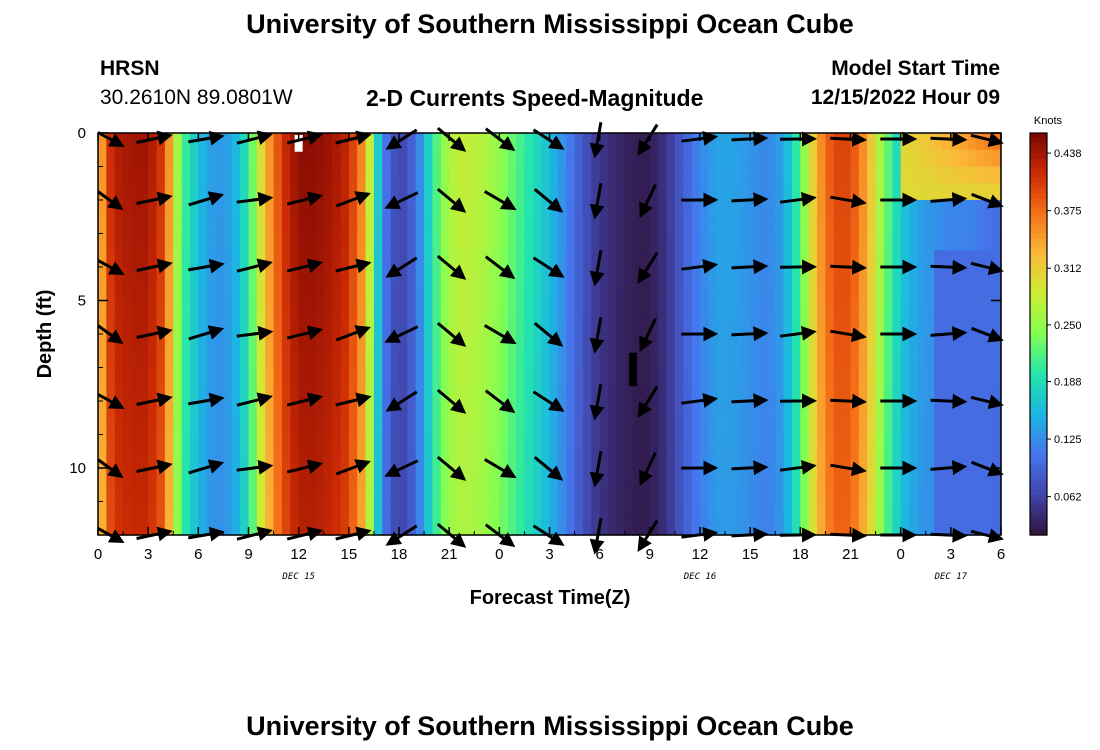 This screenshot has width=1100, height=750. I want to click on station-coordinates: 30.2610N 89.0801W, so click(196, 97).